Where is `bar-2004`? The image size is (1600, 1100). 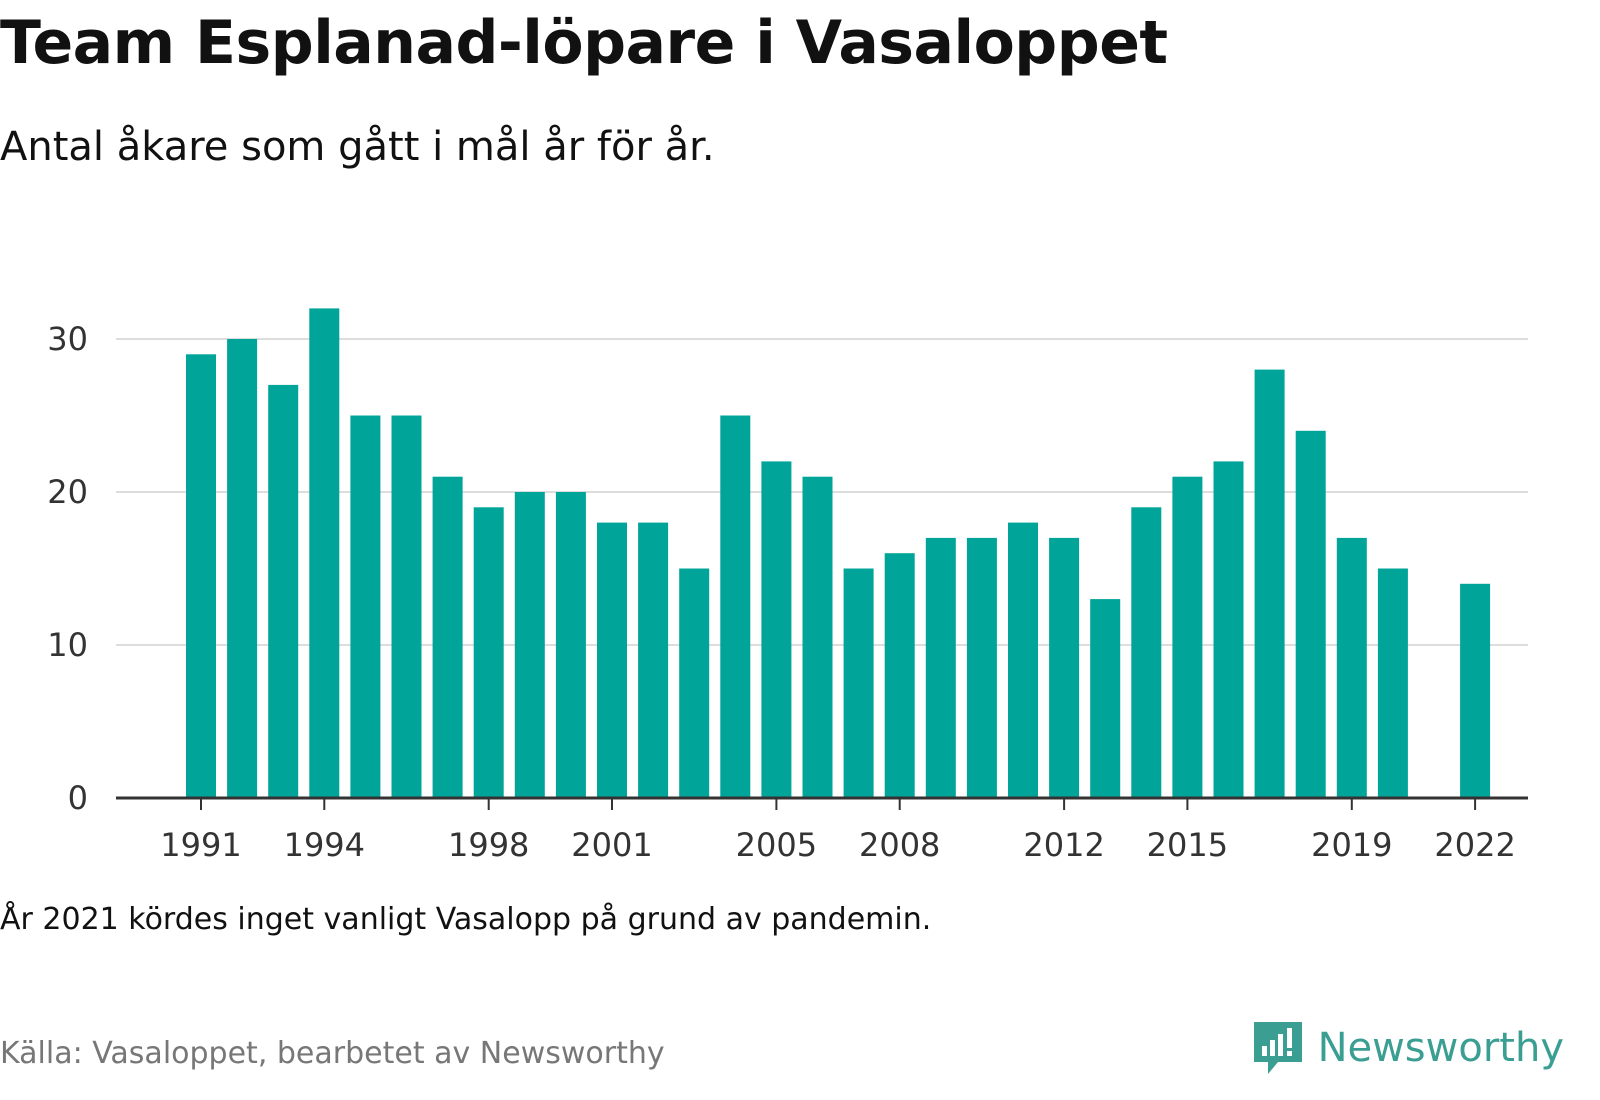 bar-2004 is located at coordinates (735, 606).